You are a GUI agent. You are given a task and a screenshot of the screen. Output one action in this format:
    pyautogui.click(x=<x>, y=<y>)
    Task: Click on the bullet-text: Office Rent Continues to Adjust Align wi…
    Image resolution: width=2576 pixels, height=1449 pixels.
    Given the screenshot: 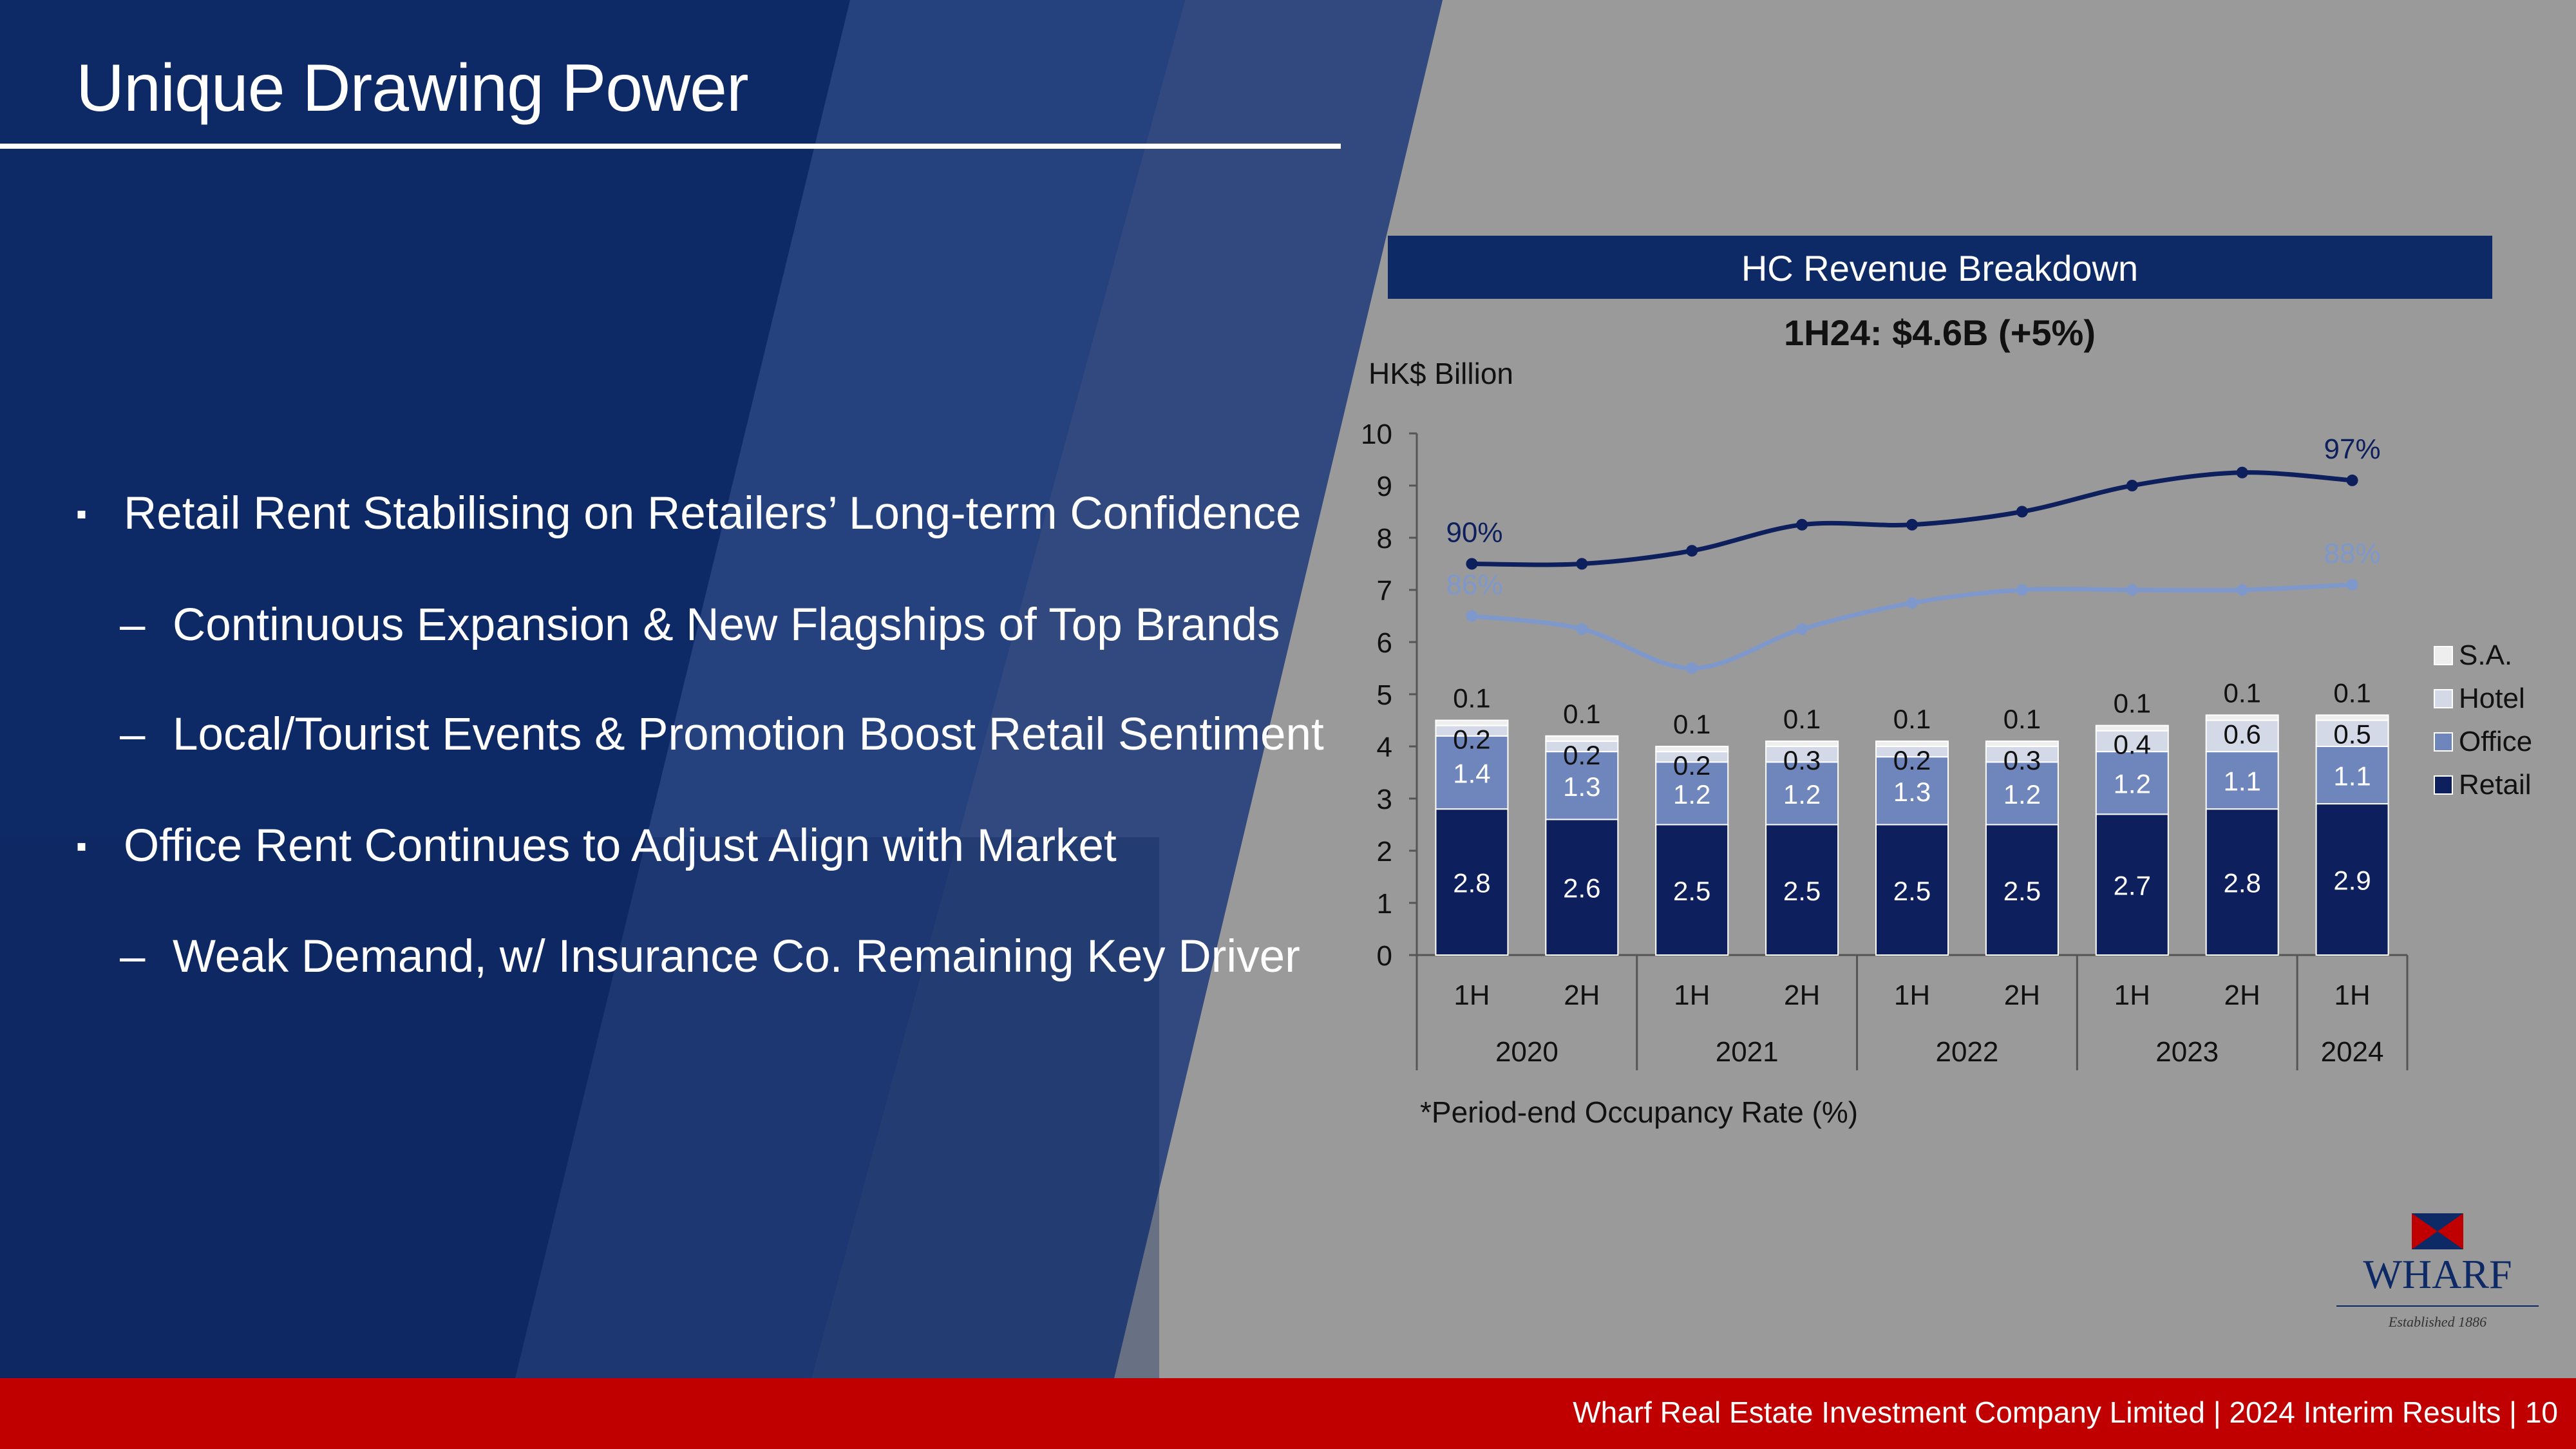 What is the action you would take?
    pyautogui.click(x=620, y=846)
    